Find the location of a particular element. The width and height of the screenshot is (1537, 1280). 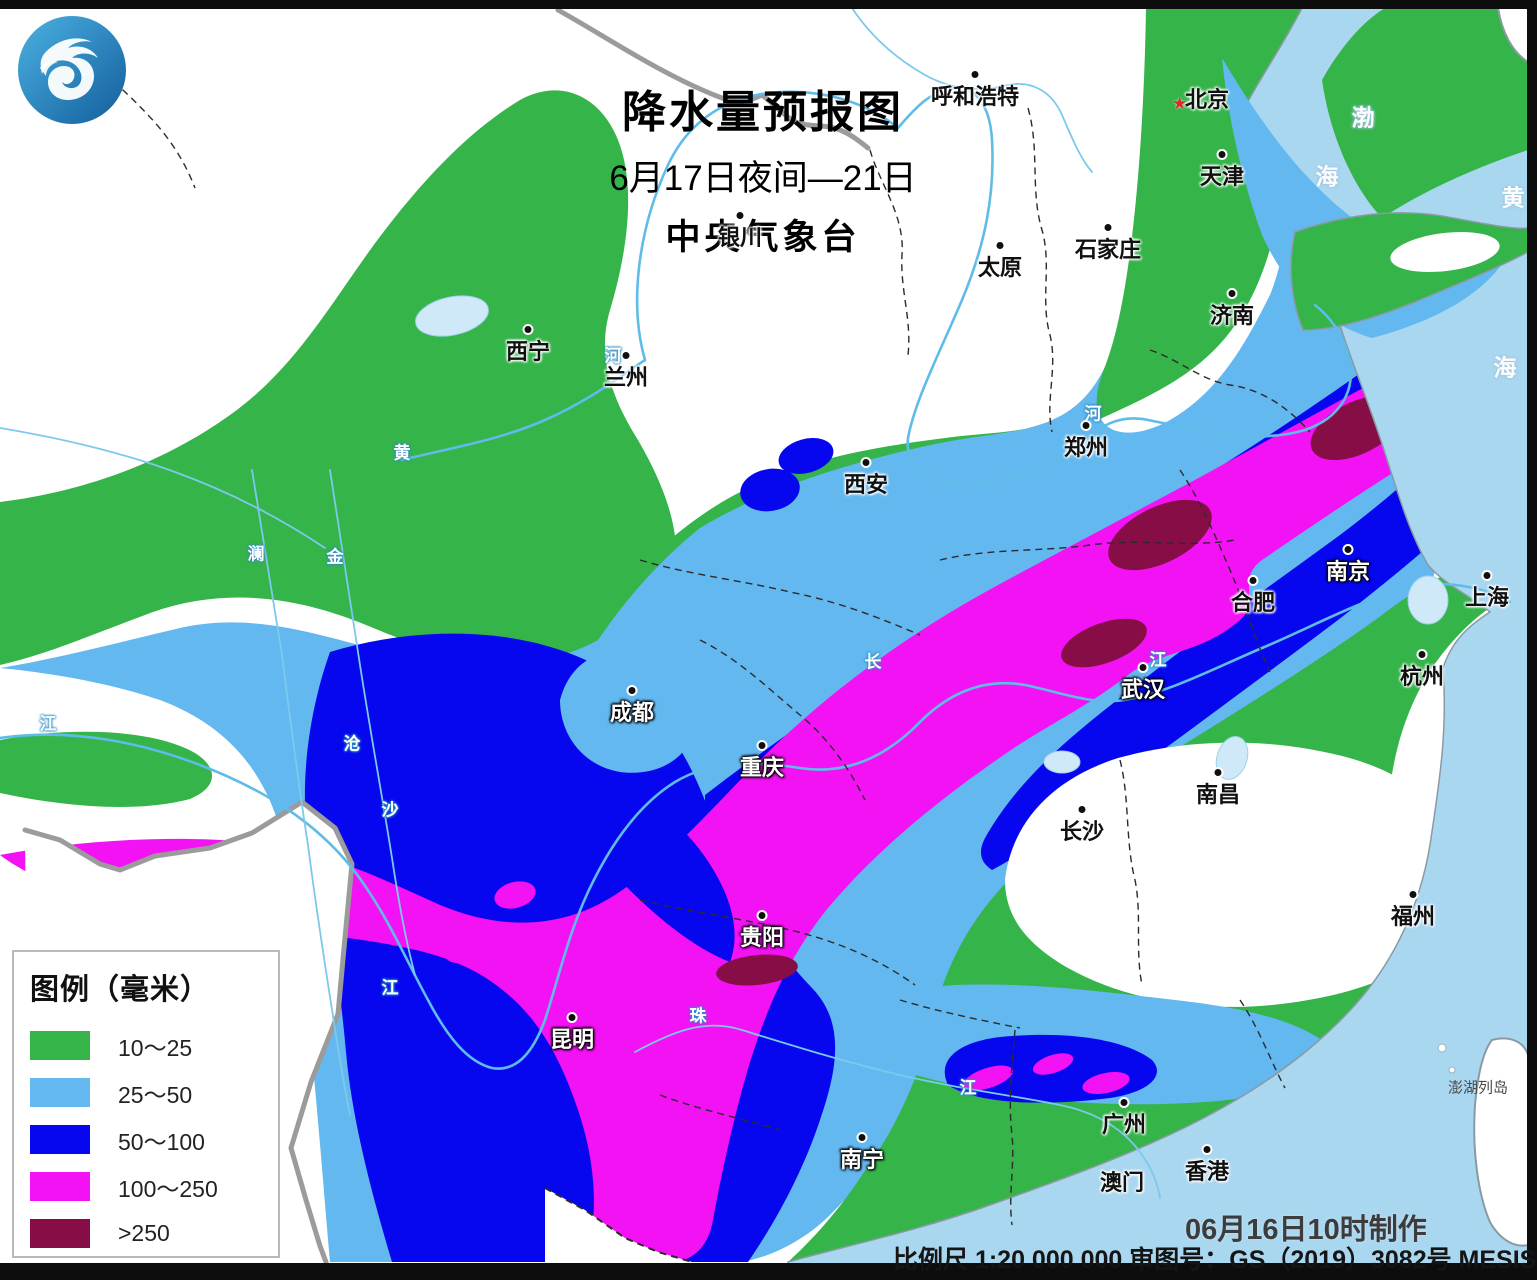

city-name: 石家庄 is located at coordinates (1108, 249).